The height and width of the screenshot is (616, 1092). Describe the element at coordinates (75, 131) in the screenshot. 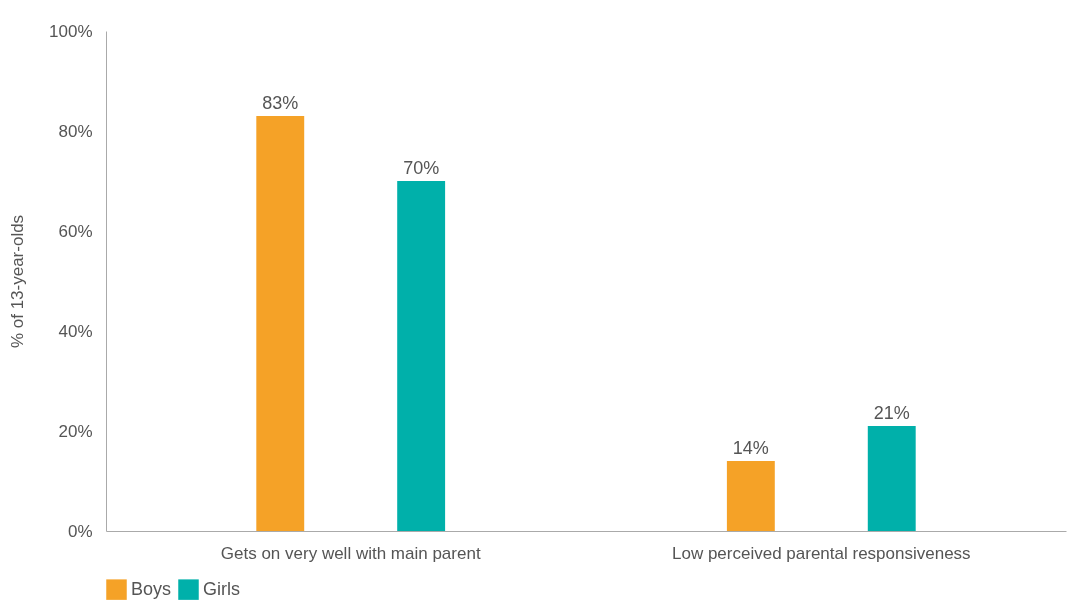

I see `y-tick-label: 80%` at that location.